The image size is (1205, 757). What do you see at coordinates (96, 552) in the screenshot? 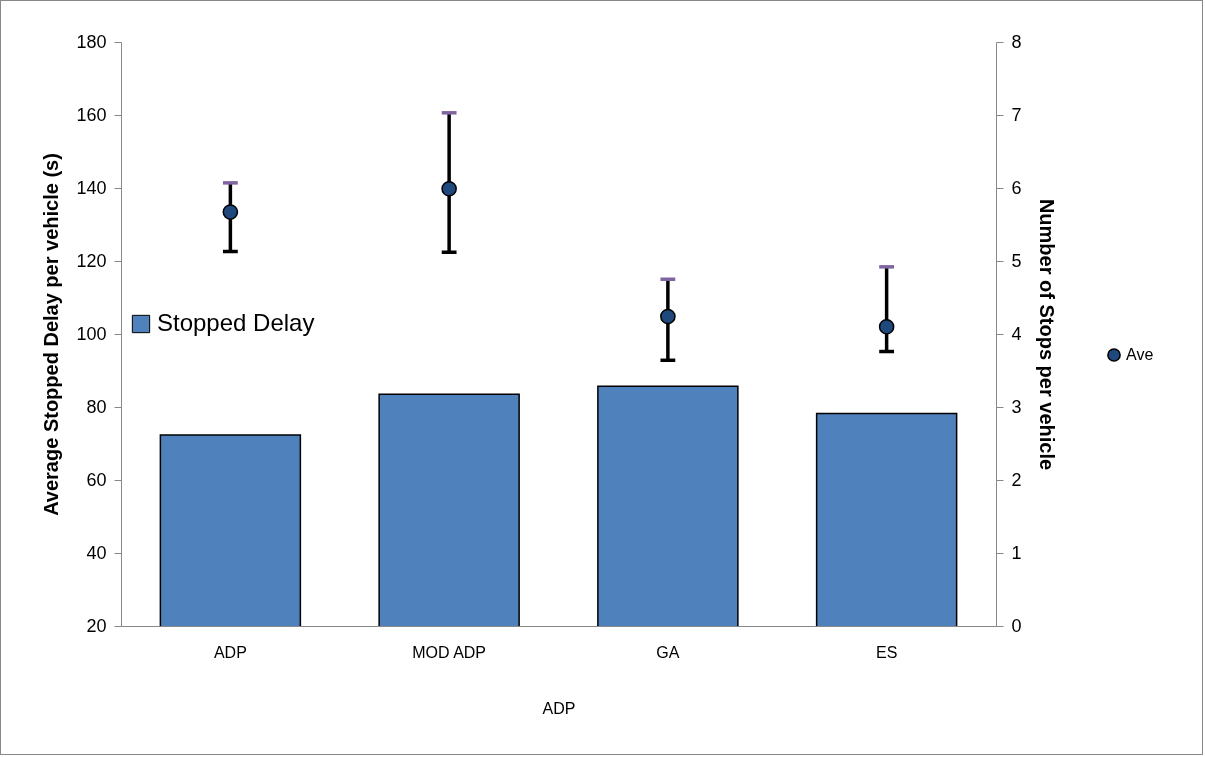
I see `y-tick-label: 40` at bounding box center [96, 552].